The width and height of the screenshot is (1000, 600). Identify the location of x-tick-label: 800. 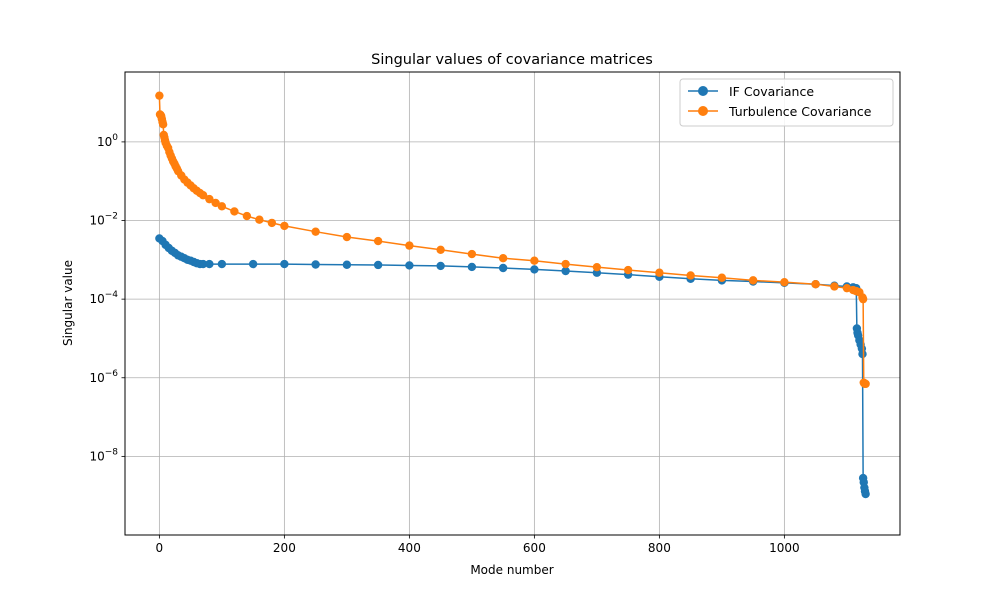
(659, 548).